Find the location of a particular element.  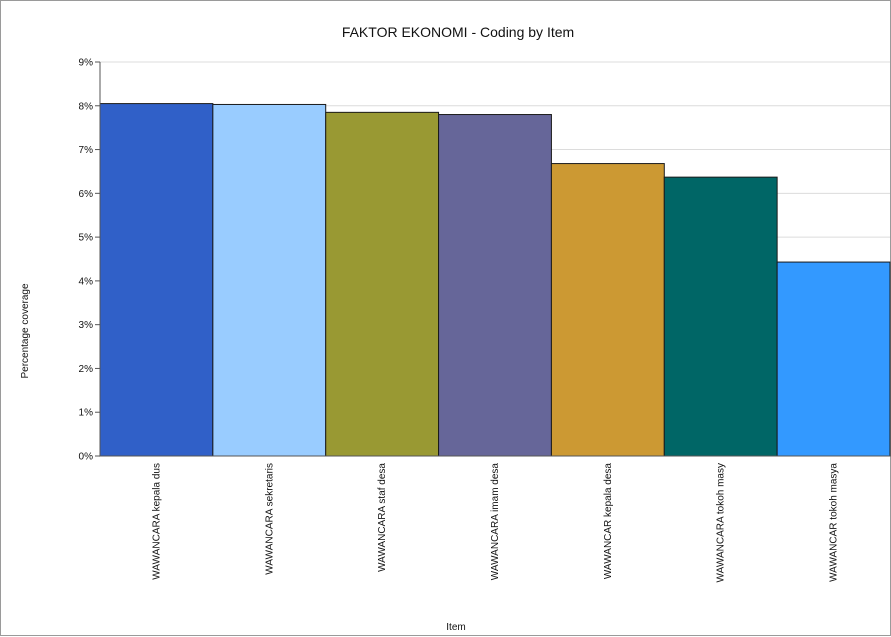

y-tick-label: 3% is located at coordinates (86, 325).